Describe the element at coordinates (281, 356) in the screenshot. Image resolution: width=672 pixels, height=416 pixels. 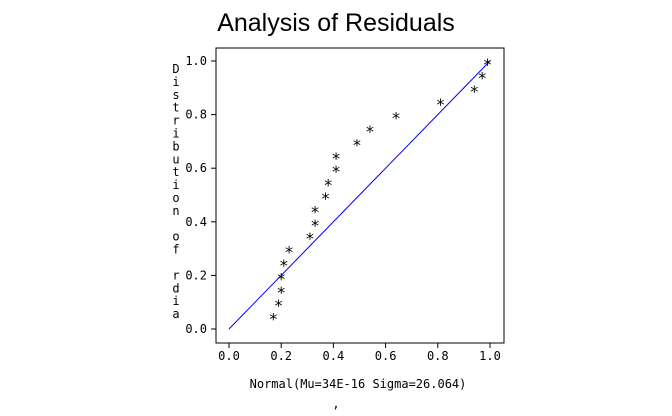
I see `x-tick-label: 0.2` at that location.